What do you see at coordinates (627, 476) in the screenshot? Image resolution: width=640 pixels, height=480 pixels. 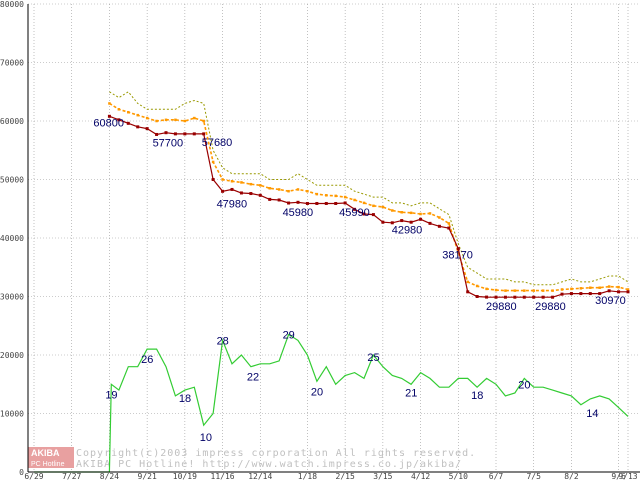 I see `x-tick-label: 9/13` at bounding box center [627, 476].